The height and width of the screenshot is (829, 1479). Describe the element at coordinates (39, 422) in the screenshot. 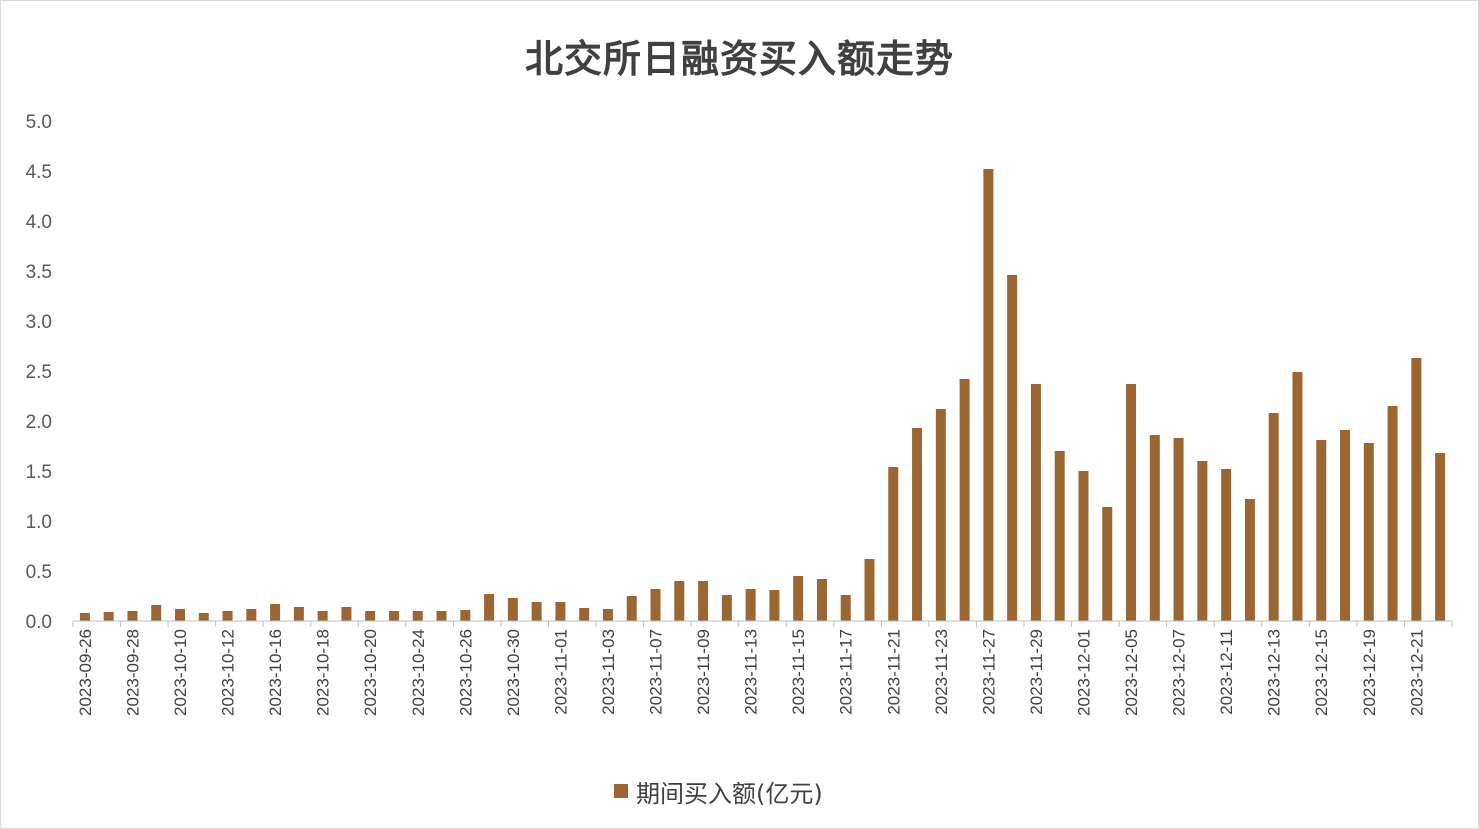

I see `y-tick-label: 2.0` at that location.